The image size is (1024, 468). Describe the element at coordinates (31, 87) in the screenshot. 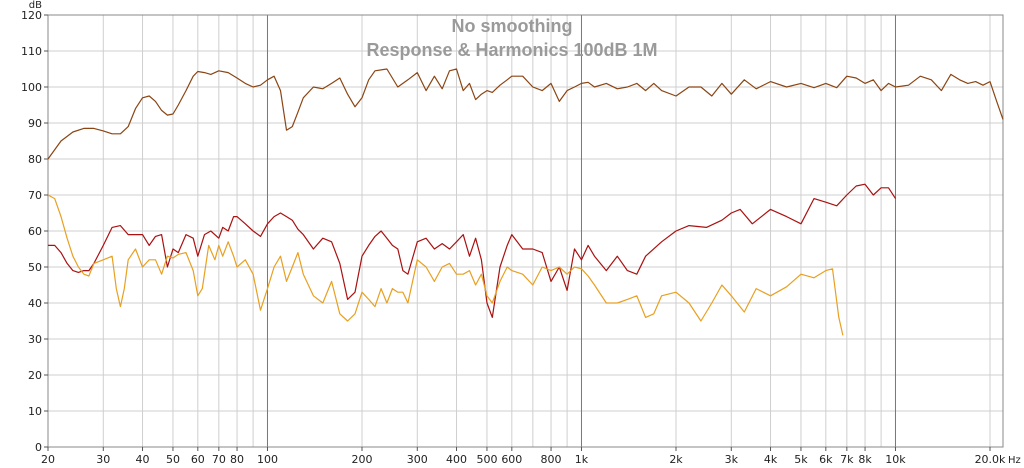

I see `y-tick-label: 100` at that location.